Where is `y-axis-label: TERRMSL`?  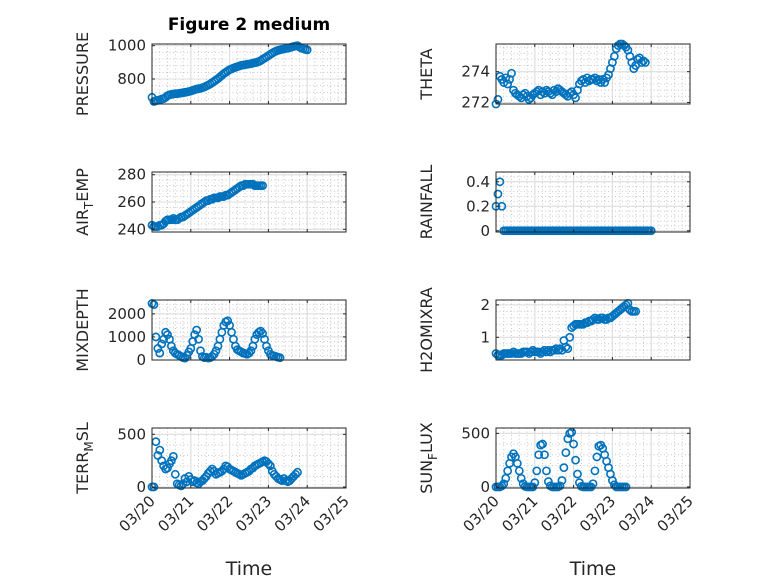 y-axis-label: TERRMSL is located at coordinates (84, 458).